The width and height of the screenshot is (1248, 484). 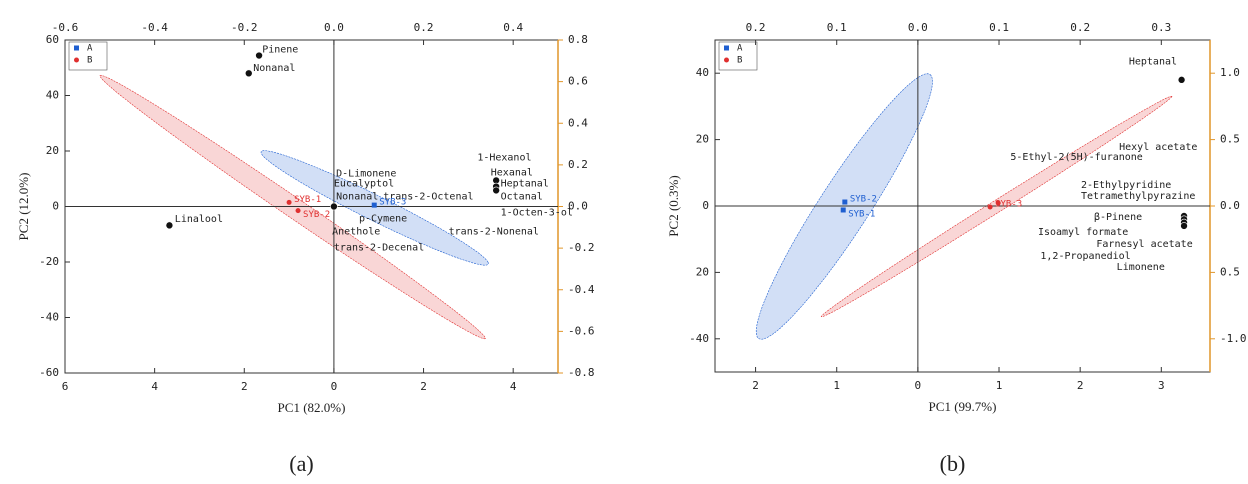 What do you see at coordinates (90, 49) in the screenshot?
I see `legend-label: A` at bounding box center [90, 49].